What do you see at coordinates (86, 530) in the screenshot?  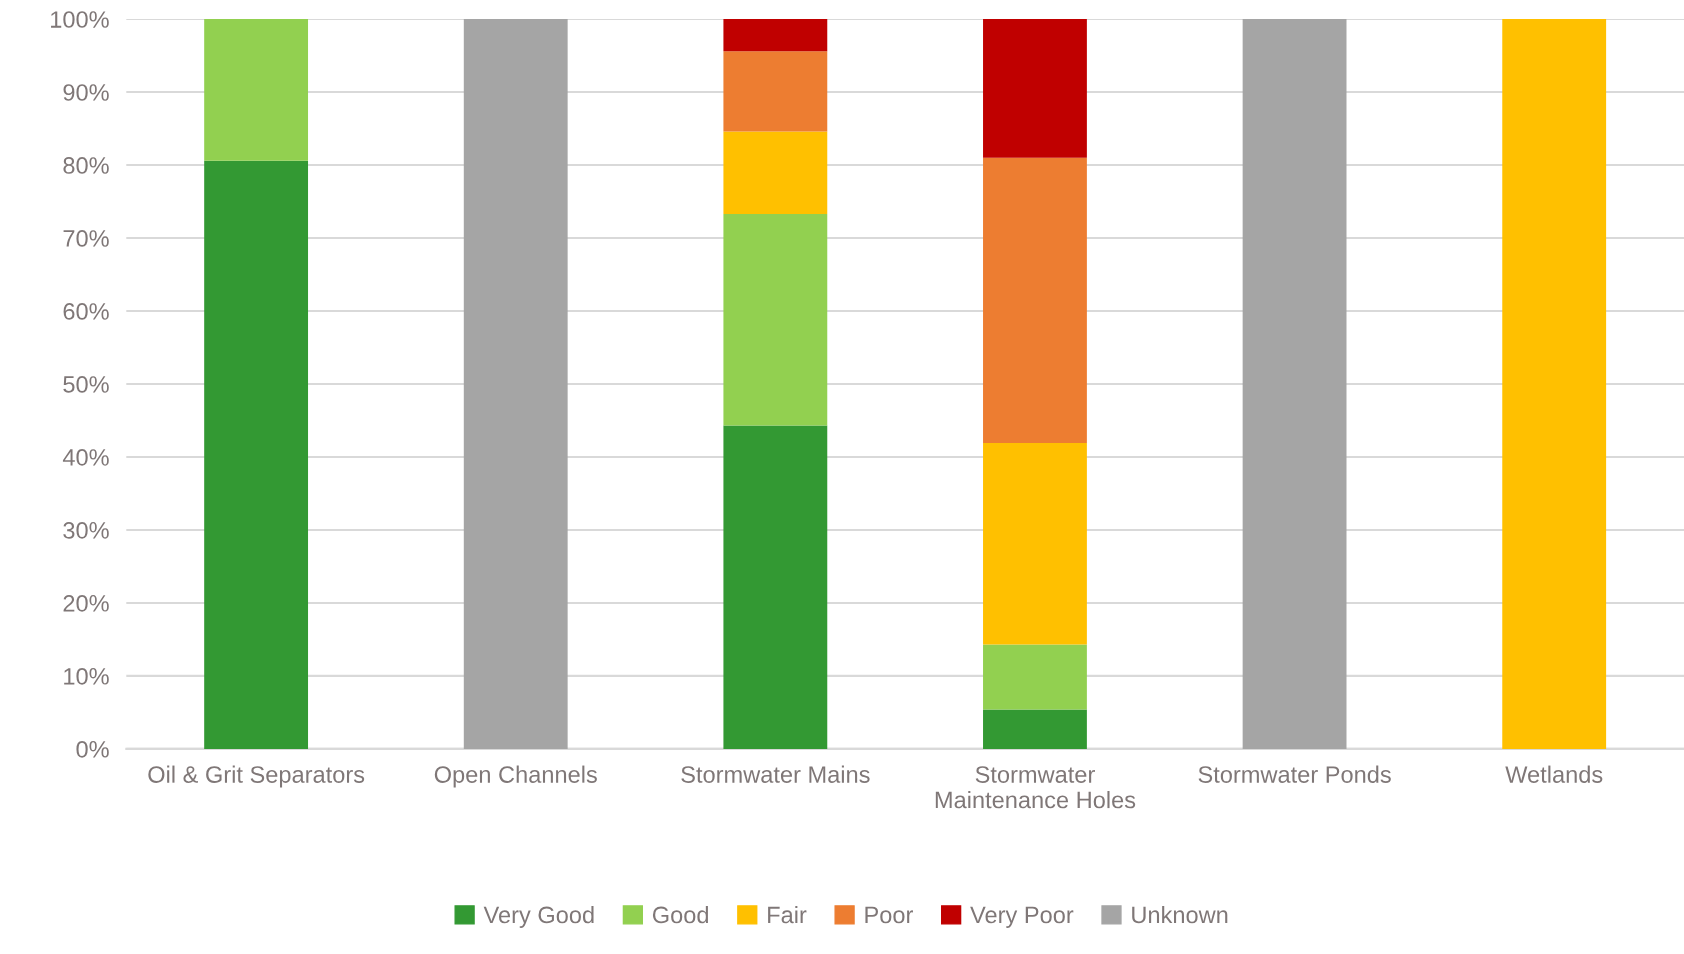 I see `y-tick-label: 30%` at bounding box center [86, 530].